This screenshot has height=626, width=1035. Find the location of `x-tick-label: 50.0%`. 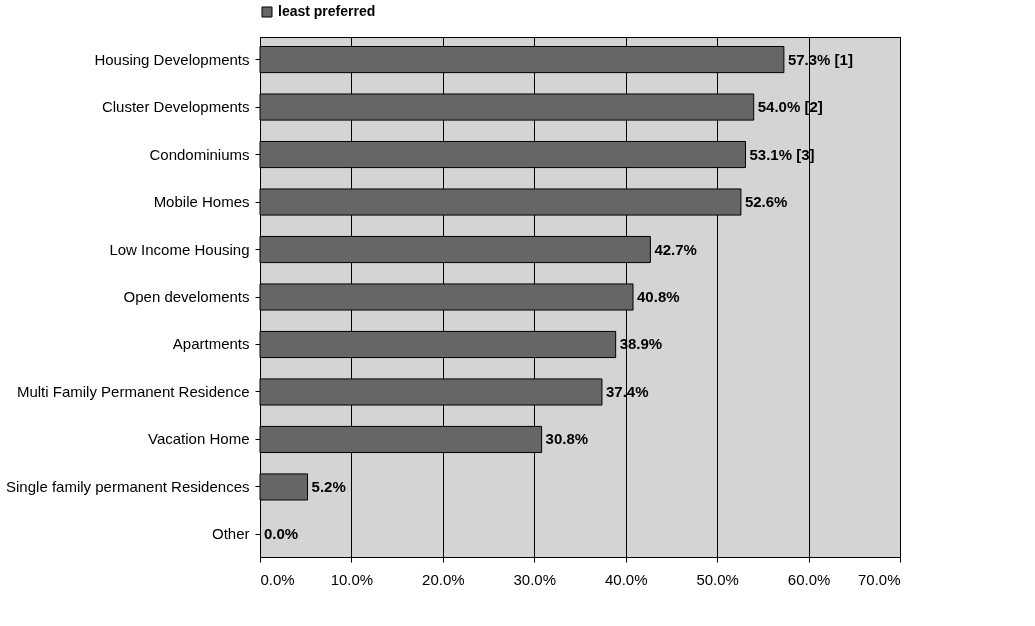

x-tick-label: 50.0% is located at coordinates (717, 579).